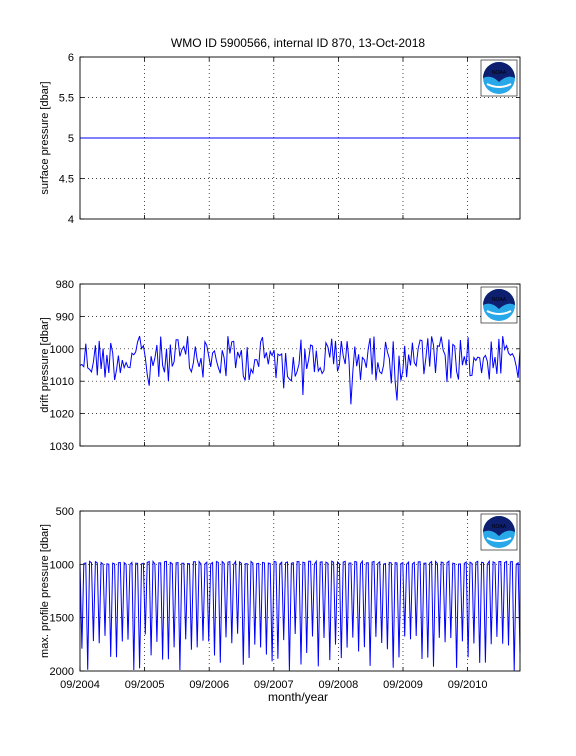 This screenshot has height=756, width=576. I want to click on drift-y-axis-label: drift pressure [dbar], so click(45, 364).